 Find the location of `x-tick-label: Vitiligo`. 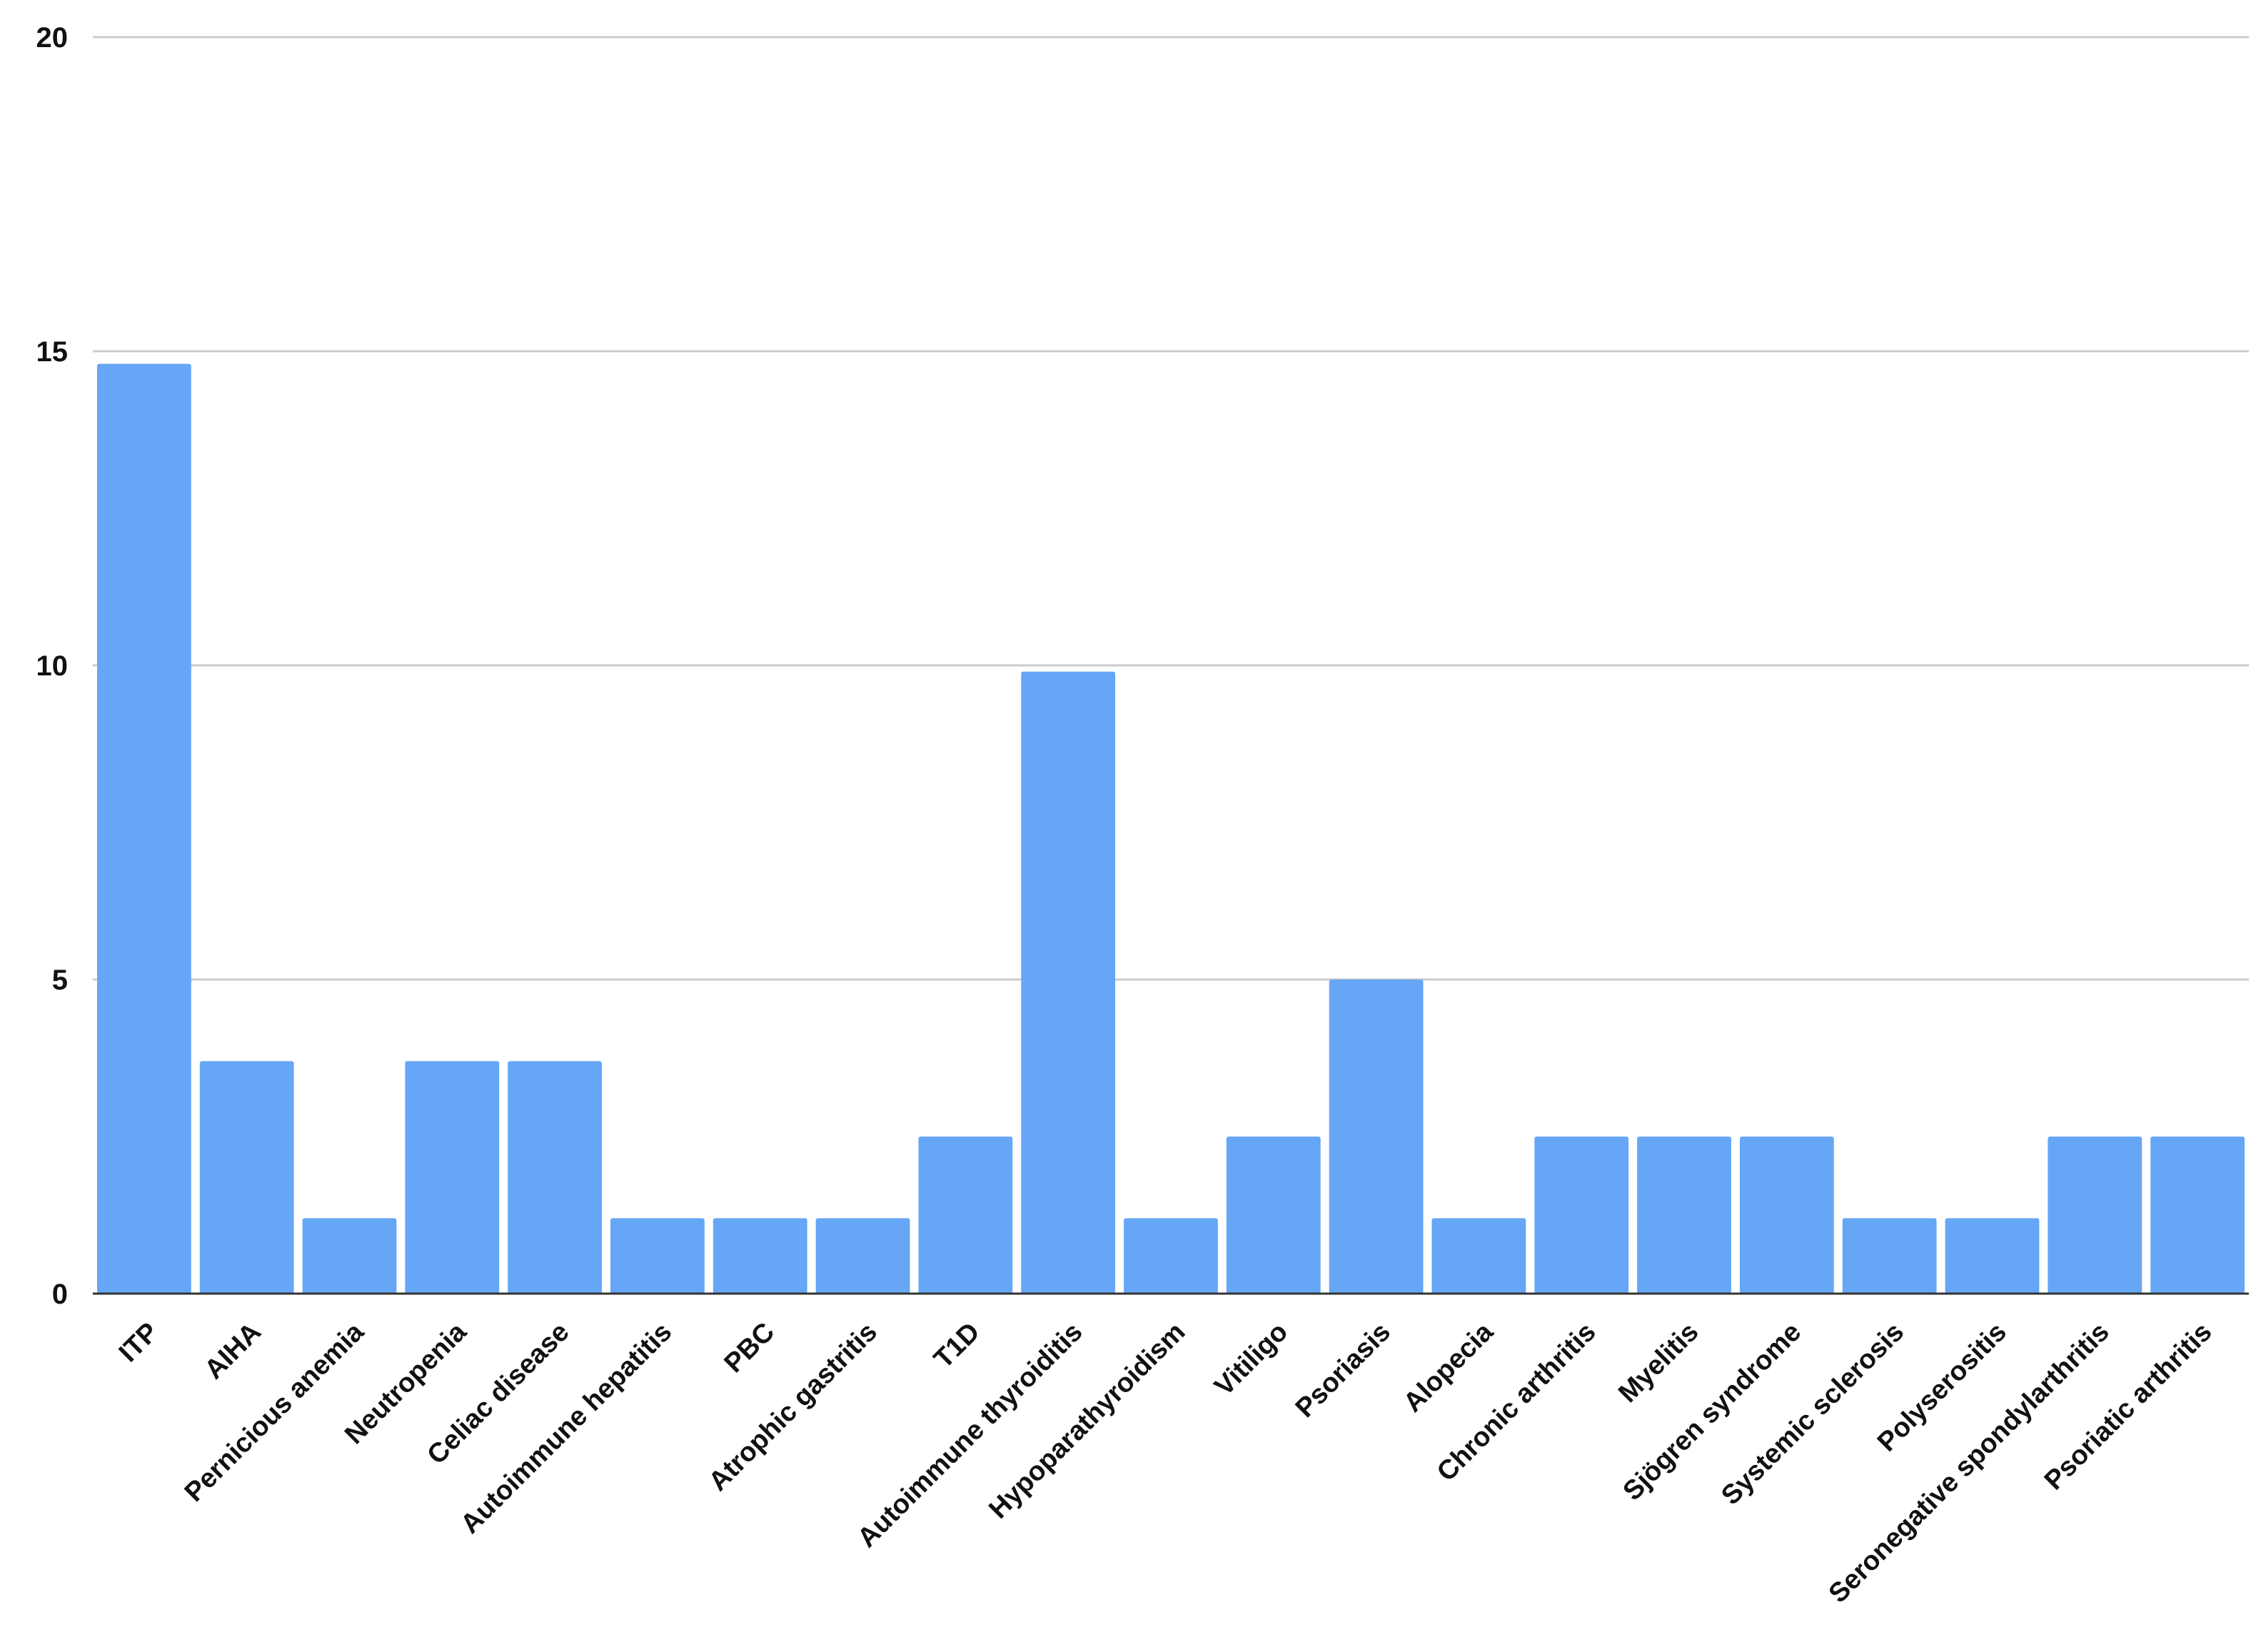

x-tick-label: Vitiligo is located at coordinates (1251, 1360).